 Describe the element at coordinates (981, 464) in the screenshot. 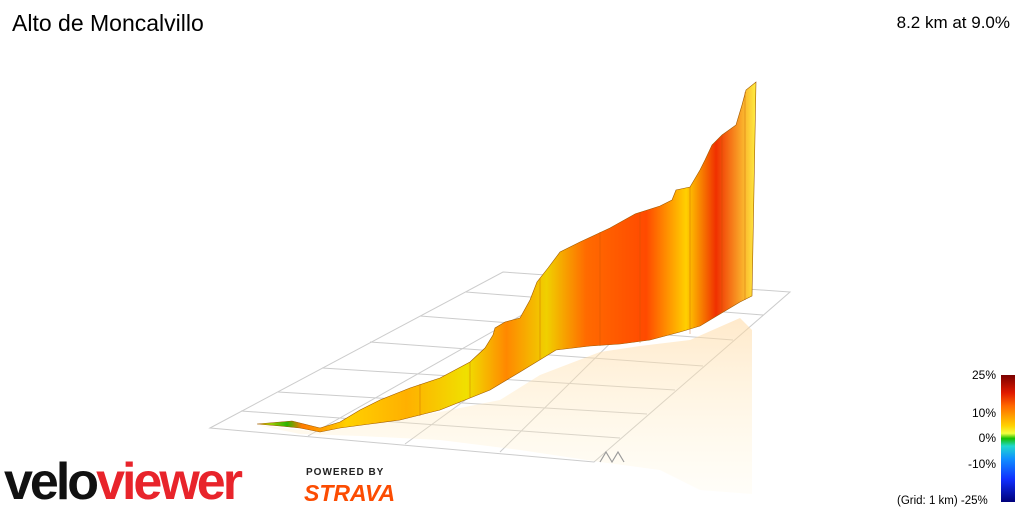

I see `scale-tick-minus10: -10%` at that location.